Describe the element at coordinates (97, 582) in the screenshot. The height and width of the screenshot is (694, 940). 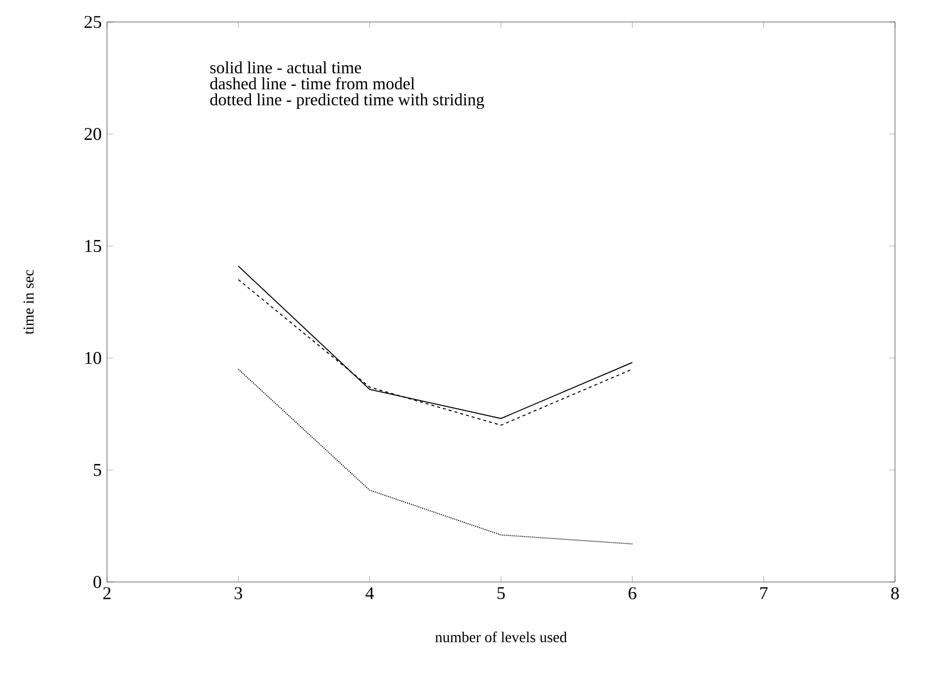
I see `y-tick-label: 0` at that location.